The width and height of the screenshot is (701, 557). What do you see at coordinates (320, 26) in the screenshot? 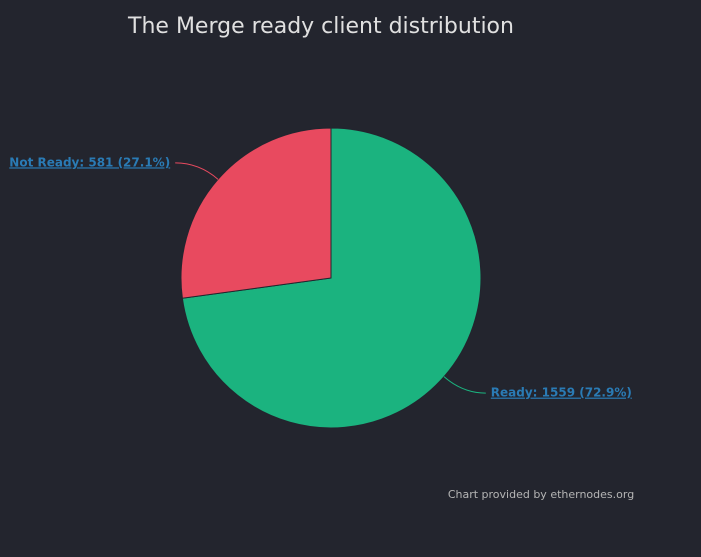
I see `chart-title: The Merge ready client distribution` at bounding box center [320, 26].